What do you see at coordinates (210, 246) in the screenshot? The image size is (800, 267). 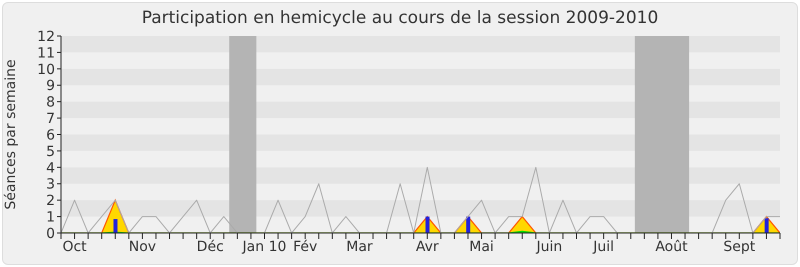 I see `x-tick-label: Déc` at bounding box center [210, 246].